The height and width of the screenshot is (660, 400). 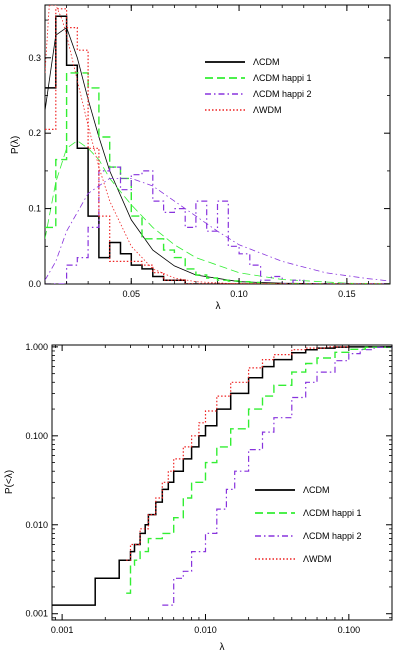 What do you see at coordinates (34, 284) in the screenshot?
I see `y-tick-label: 0.0` at bounding box center [34, 284].